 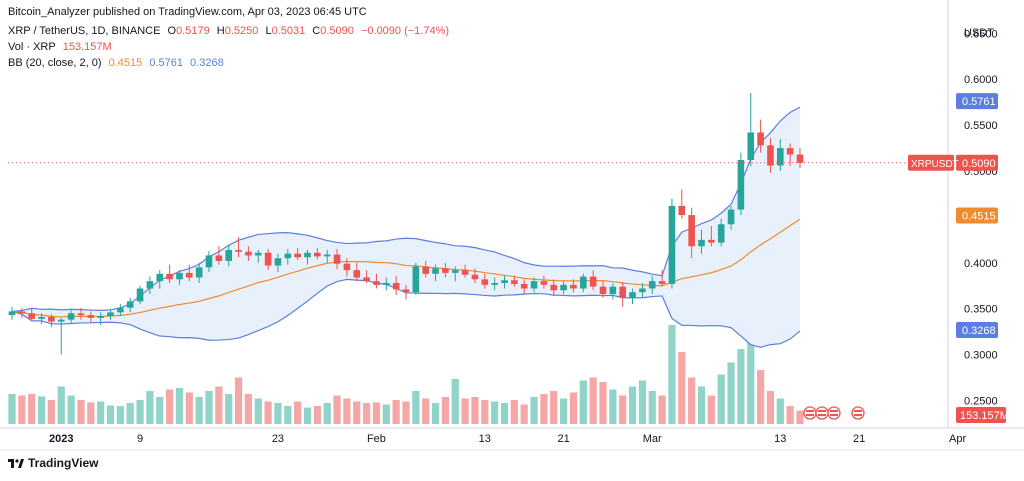 What do you see at coordinates (957, 439) in the screenshot?
I see `date-tick-label: Apr` at bounding box center [957, 439].